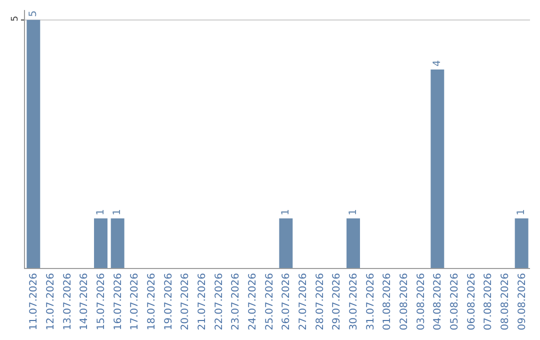 The image size is (540, 340). Describe the element at coordinates (286, 301) in the screenshot. I see `x-tick-label: 26.07.2026` at that location.